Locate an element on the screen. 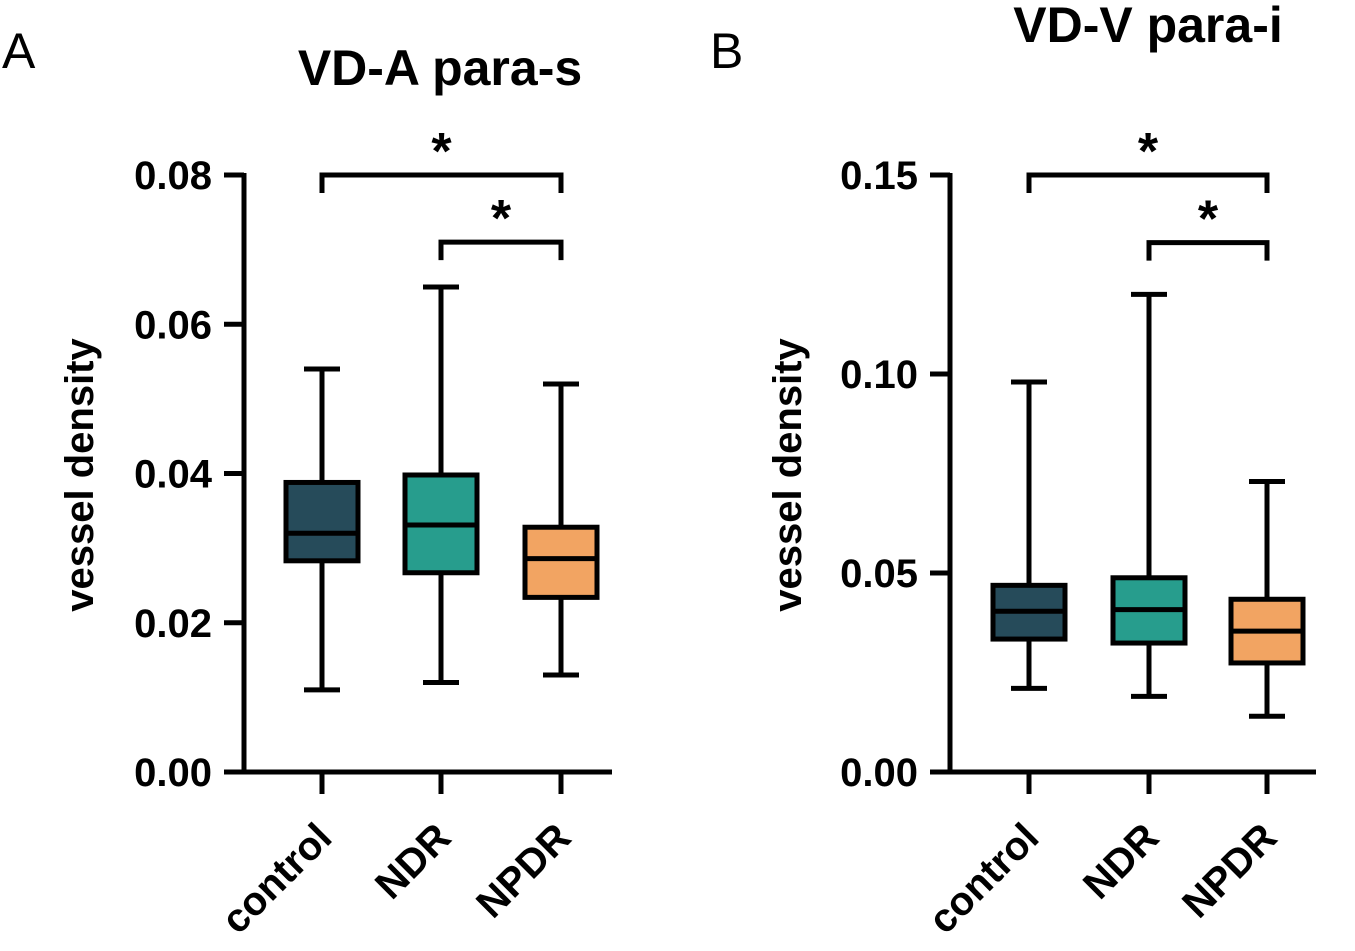 The image size is (1355, 951). chart-title-a: VD-A para-s is located at coordinates (440, 68).